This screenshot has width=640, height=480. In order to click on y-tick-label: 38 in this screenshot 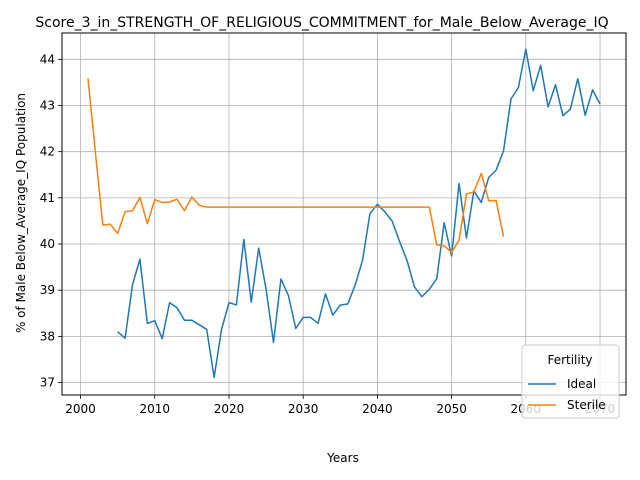, I will do `click(47, 336)`.